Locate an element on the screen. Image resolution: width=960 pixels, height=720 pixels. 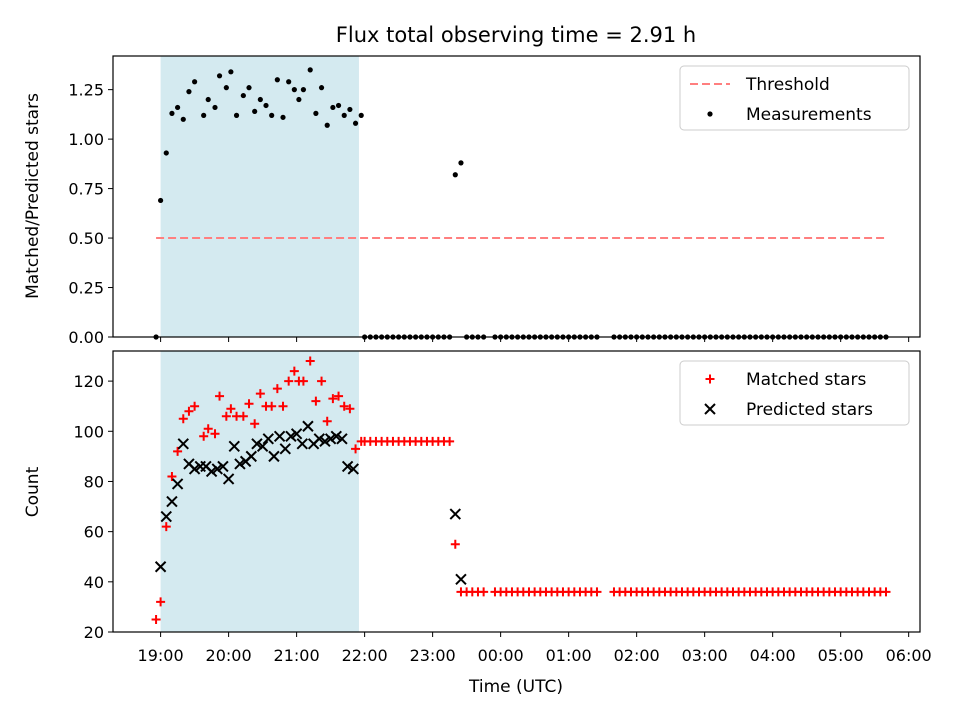
y-tick-label: 0.75 is located at coordinates (86, 189).